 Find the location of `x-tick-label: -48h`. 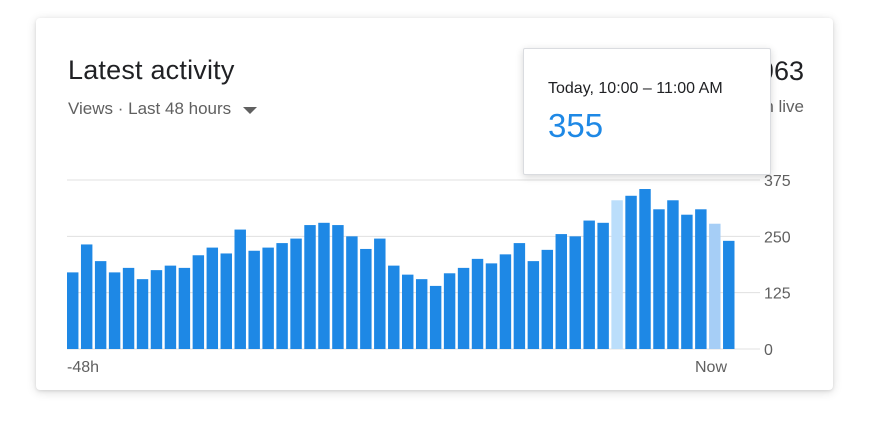

x-tick-label: -48h is located at coordinates (83, 367).